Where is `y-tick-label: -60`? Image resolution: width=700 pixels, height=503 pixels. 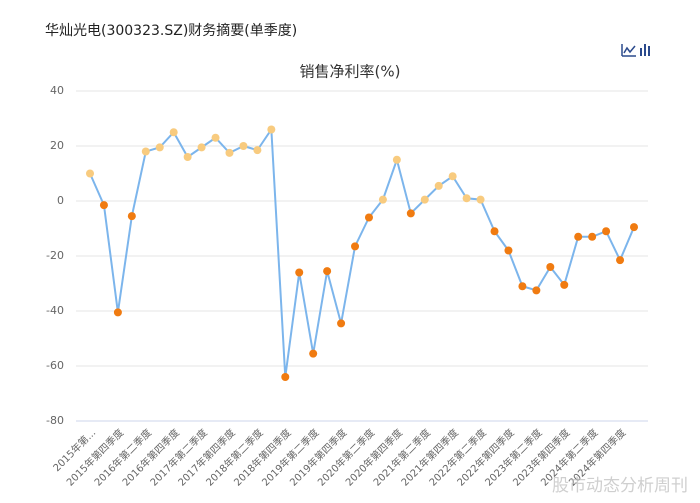
y-tick-label: -60 is located at coordinates (55, 365).